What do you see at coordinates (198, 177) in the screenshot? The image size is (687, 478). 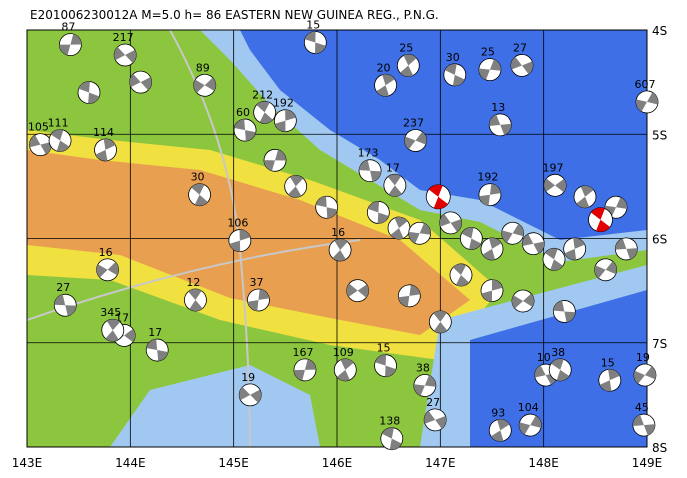 I see `depth-label: 30` at bounding box center [198, 177].